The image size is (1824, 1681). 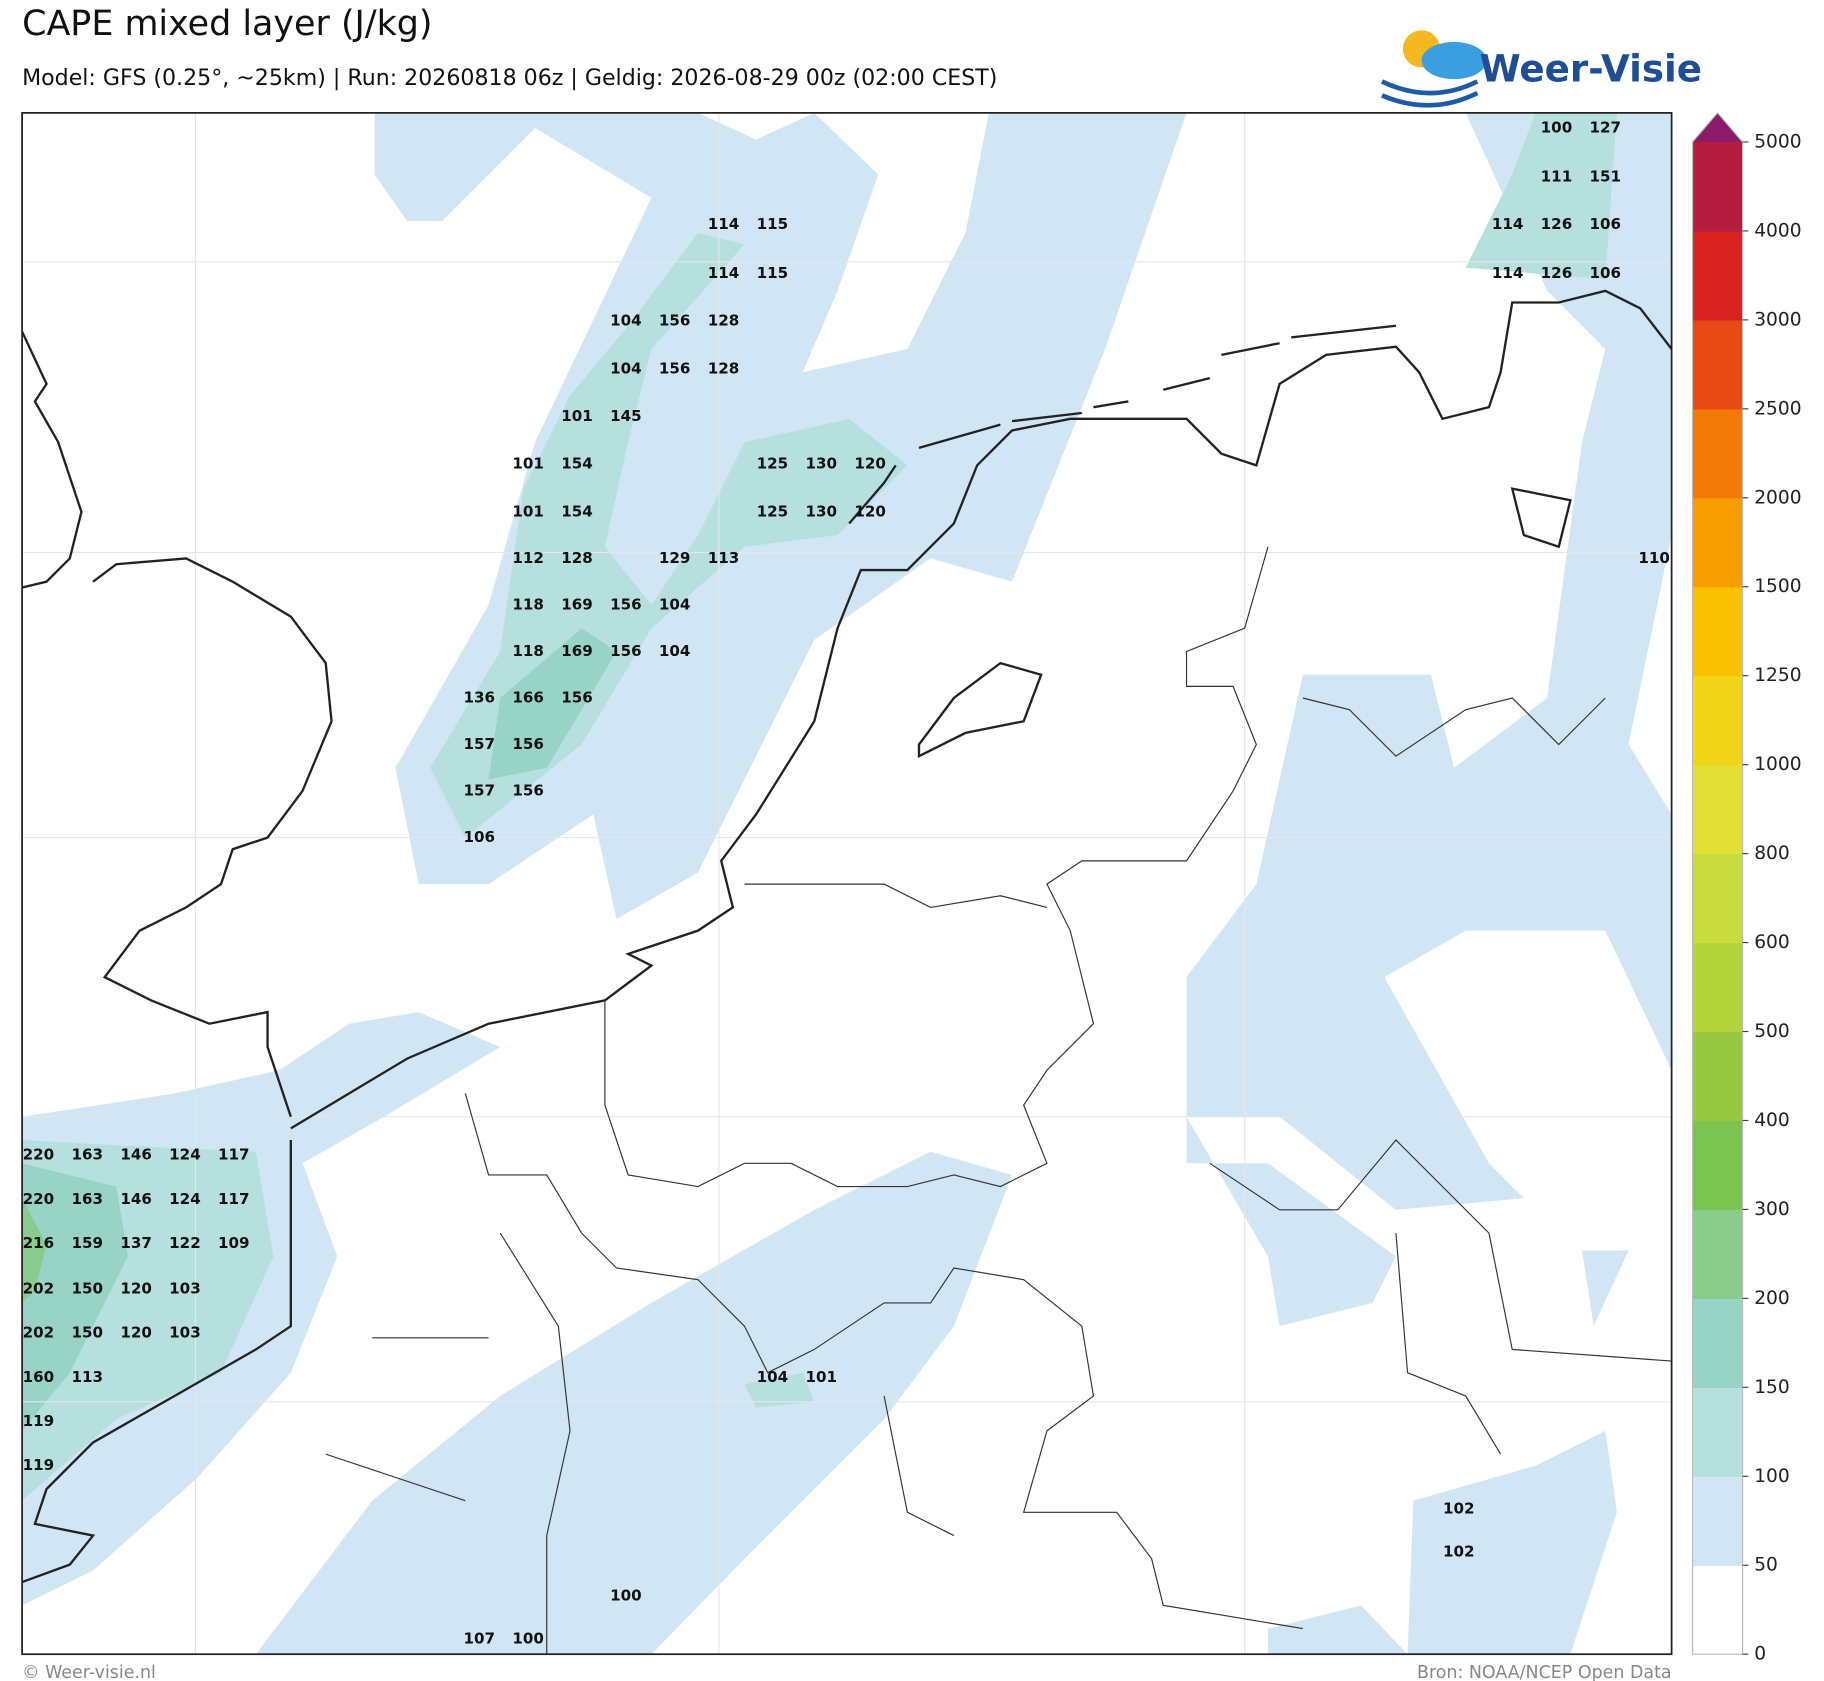 What do you see at coordinates (136, 1155) in the screenshot?
I see `map-value-label: 146` at bounding box center [136, 1155].